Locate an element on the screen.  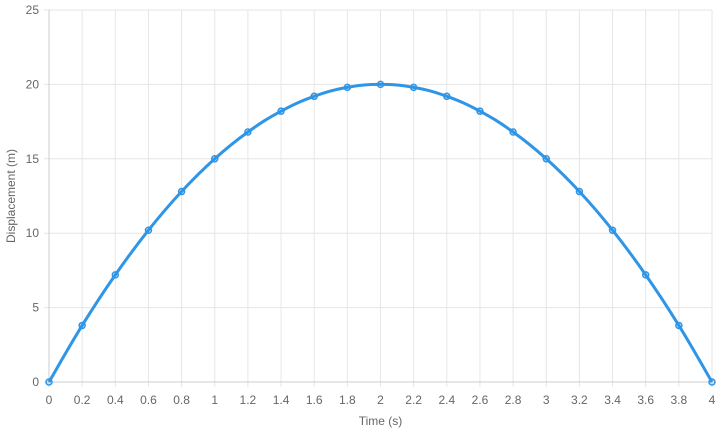
x-axis-title: Time (s) is located at coordinates (381, 421).